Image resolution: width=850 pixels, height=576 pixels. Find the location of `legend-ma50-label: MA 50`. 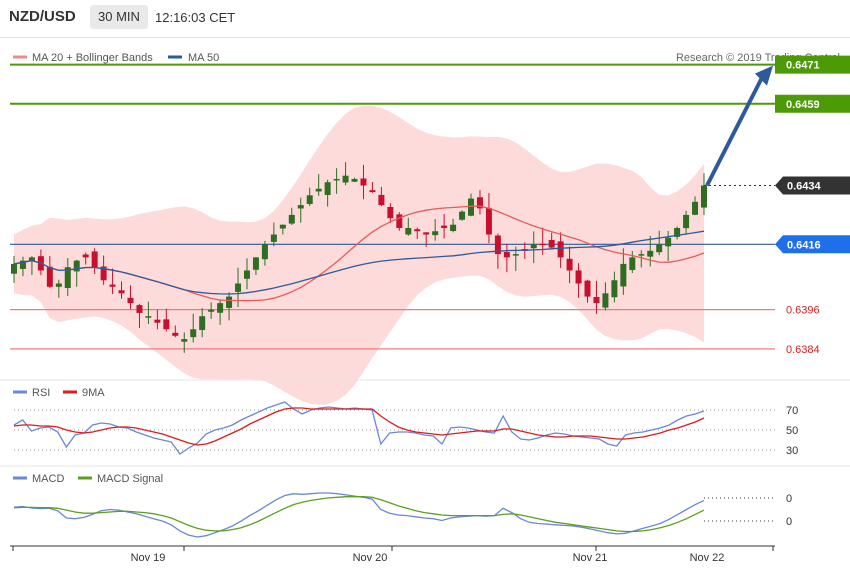

legend-ma50-label: MA 50 is located at coordinates (203, 58).